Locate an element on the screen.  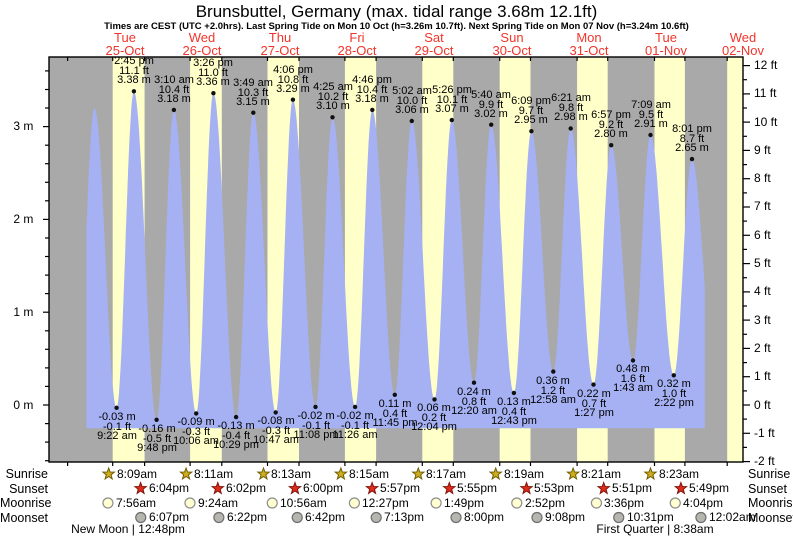
low-tide-label: -0.16 m -0.5 ft 9:48 pm is located at coordinates (157, 438).